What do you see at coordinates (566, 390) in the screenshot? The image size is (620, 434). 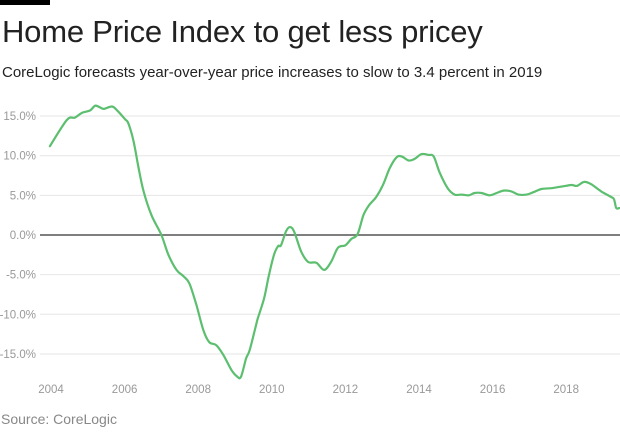 I see `x-tick-label: 2018` at bounding box center [566, 390].